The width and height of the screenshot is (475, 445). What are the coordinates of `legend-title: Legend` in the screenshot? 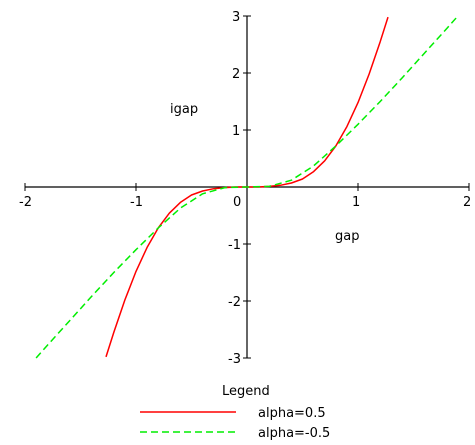 It's located at (246, 391).